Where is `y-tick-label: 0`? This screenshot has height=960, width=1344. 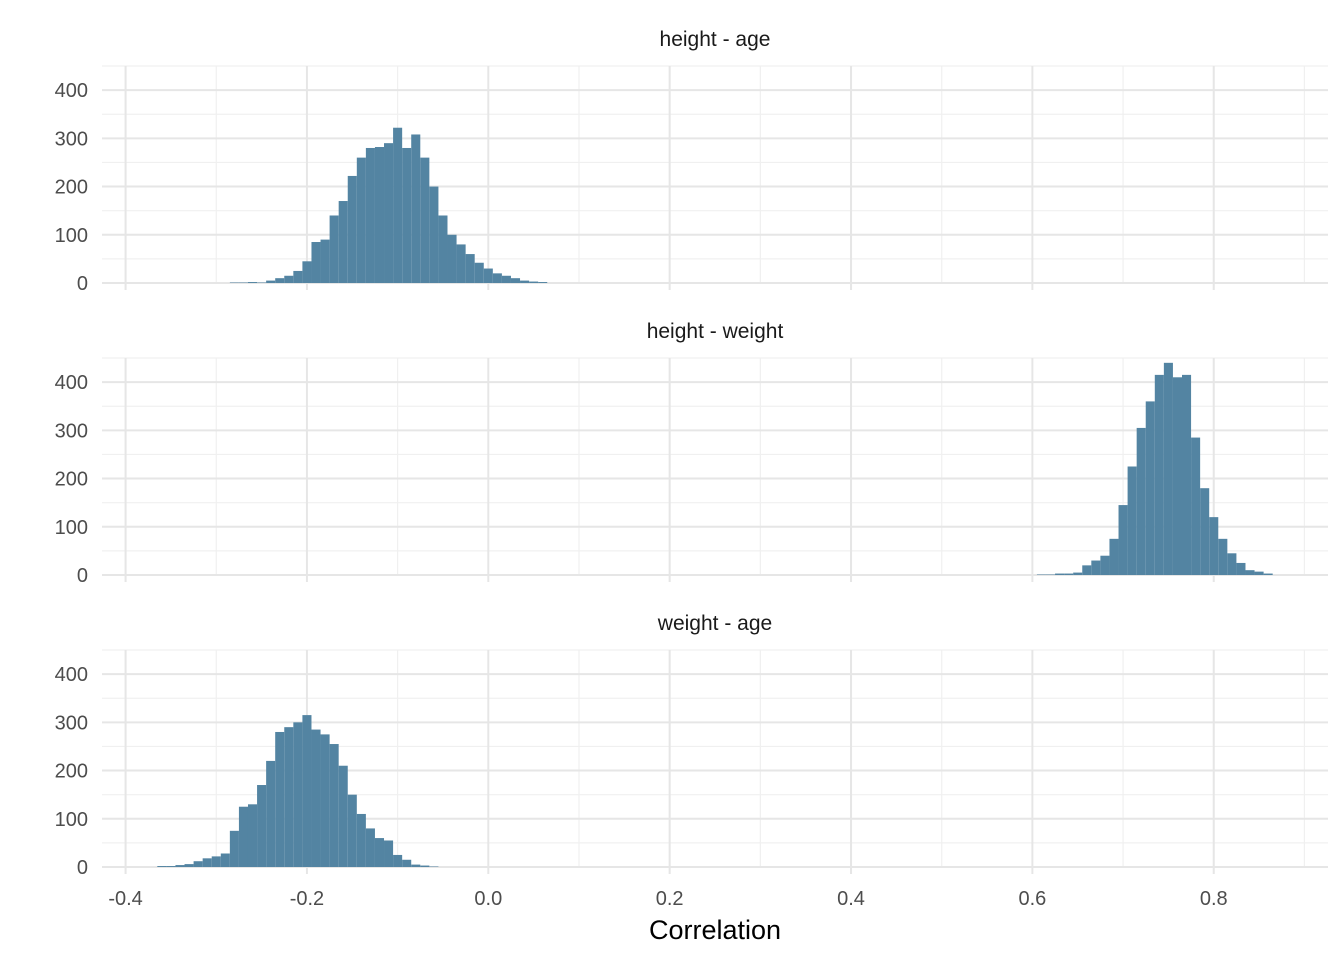
y-tick-label: 0 is located at coordinates (82, 284).